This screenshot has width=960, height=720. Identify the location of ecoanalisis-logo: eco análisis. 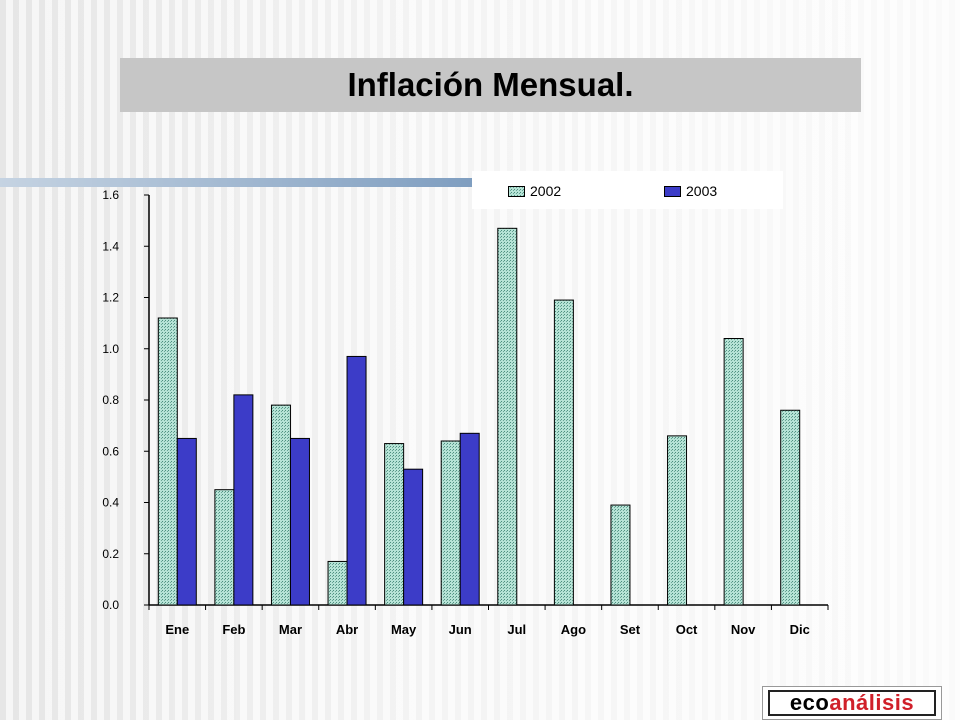
(852, 703).